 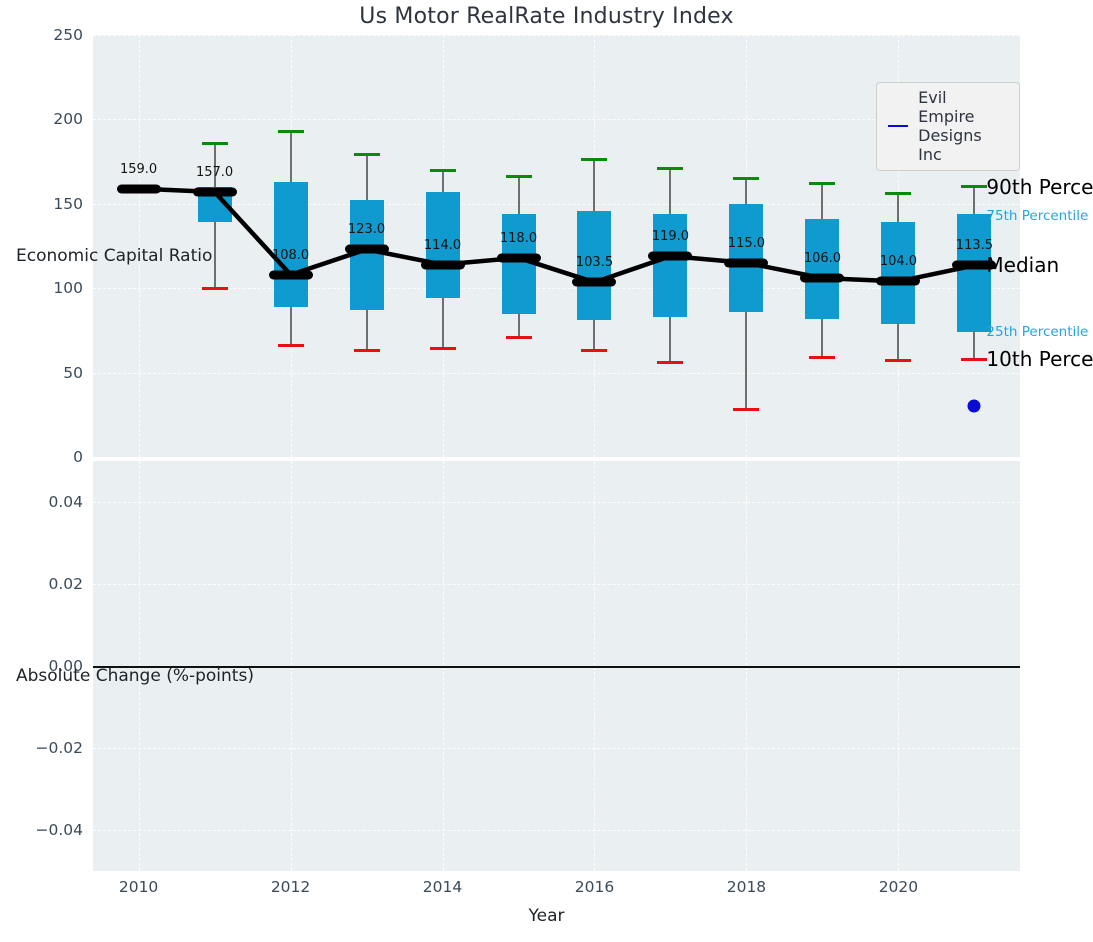 I want to click on y-tick-label: −0.04, so click(x=59, y=830).